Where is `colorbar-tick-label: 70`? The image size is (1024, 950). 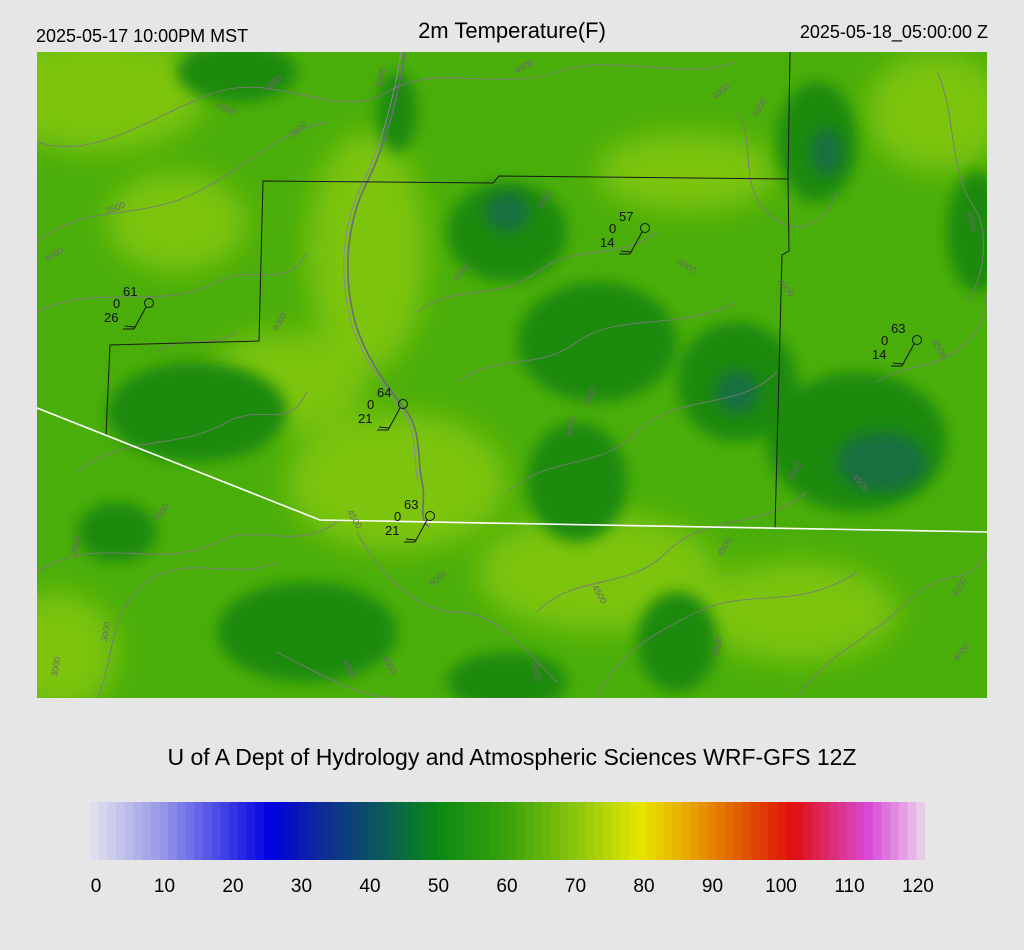
colorbar-tick-label: 70 is located at coordinates (575, 886).